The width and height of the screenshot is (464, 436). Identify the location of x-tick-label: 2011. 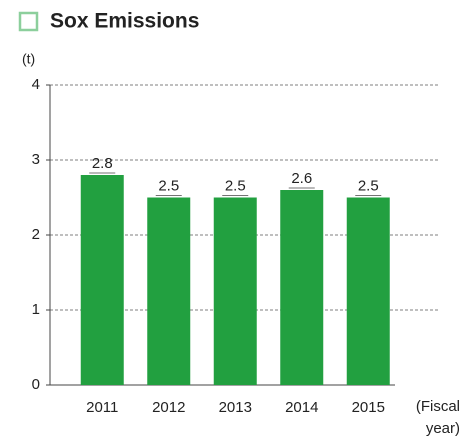
(102, 407).